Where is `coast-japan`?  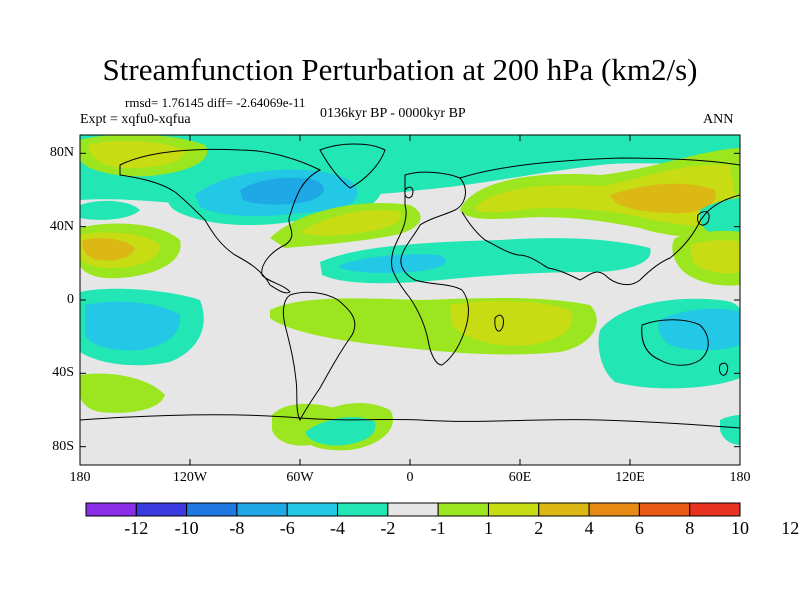
coast-japan is located at coordinates (703, 218).